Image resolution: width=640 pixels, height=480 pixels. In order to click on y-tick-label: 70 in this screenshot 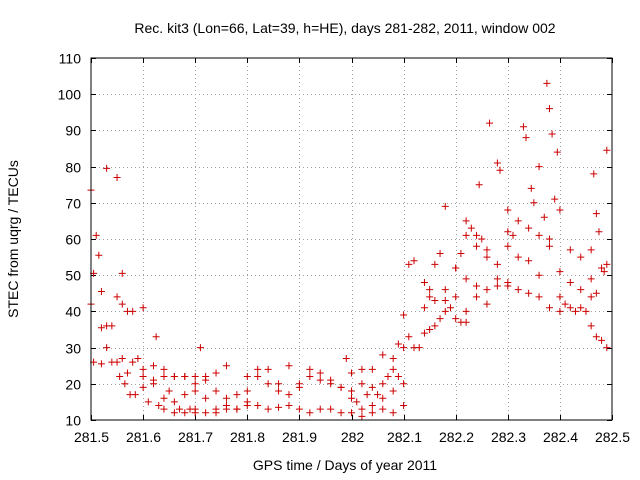, I will do `click(73, 204)`.